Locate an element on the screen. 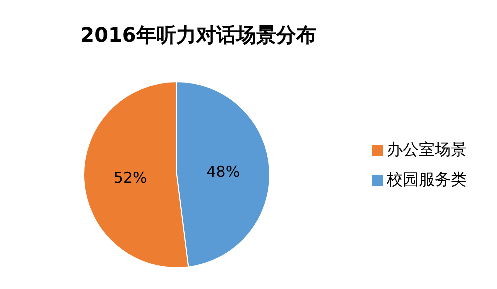  data-label: 52% is located at coordinates (131, 177).